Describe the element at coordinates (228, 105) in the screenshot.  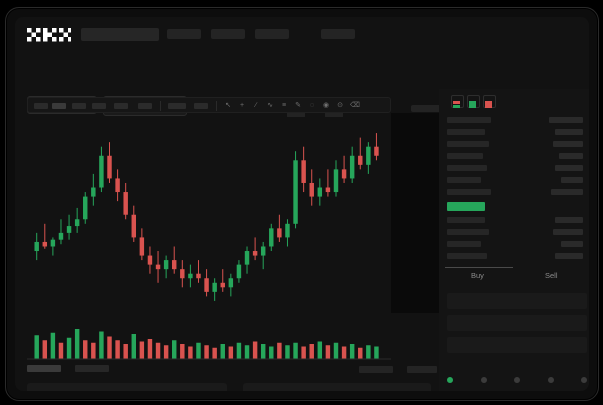
I see `cursor-icon: ↖` at that location.